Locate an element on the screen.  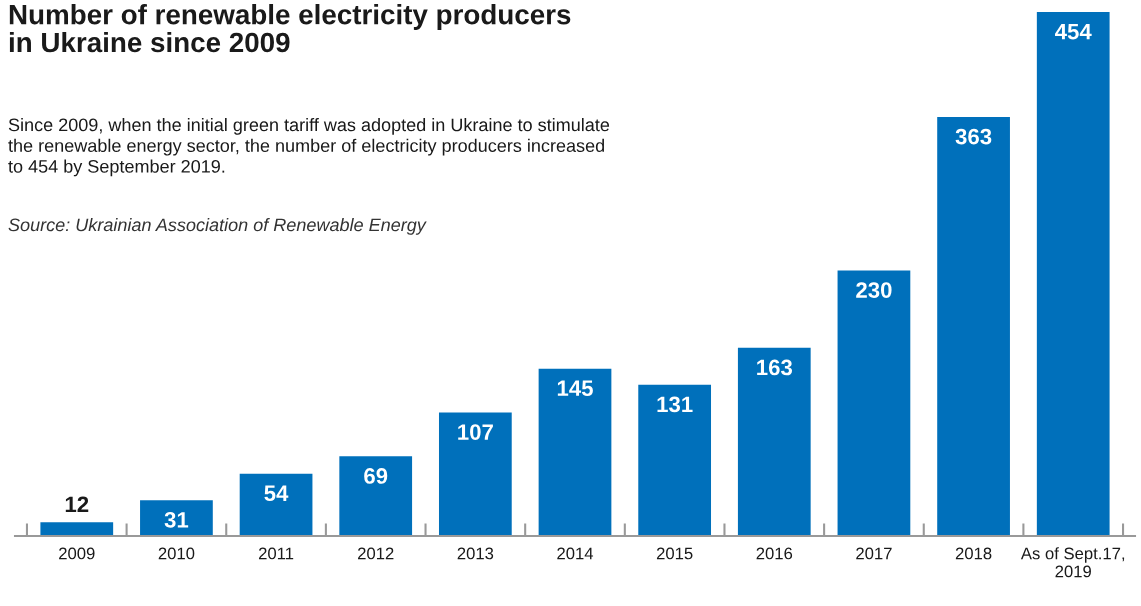
x-tick-label: As of Sept.17, 2019 is located at coordinates (1072, 562).